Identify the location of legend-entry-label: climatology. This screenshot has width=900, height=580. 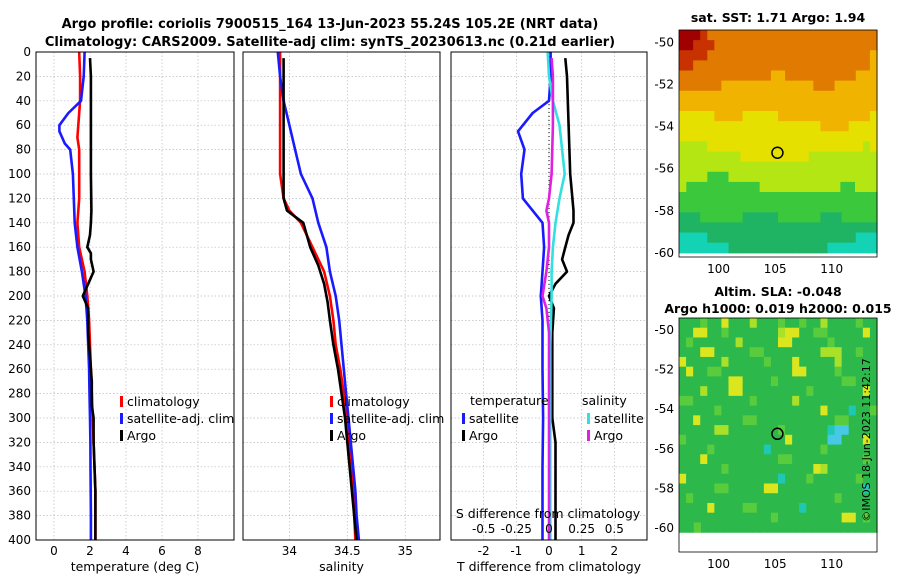
(163, 401).